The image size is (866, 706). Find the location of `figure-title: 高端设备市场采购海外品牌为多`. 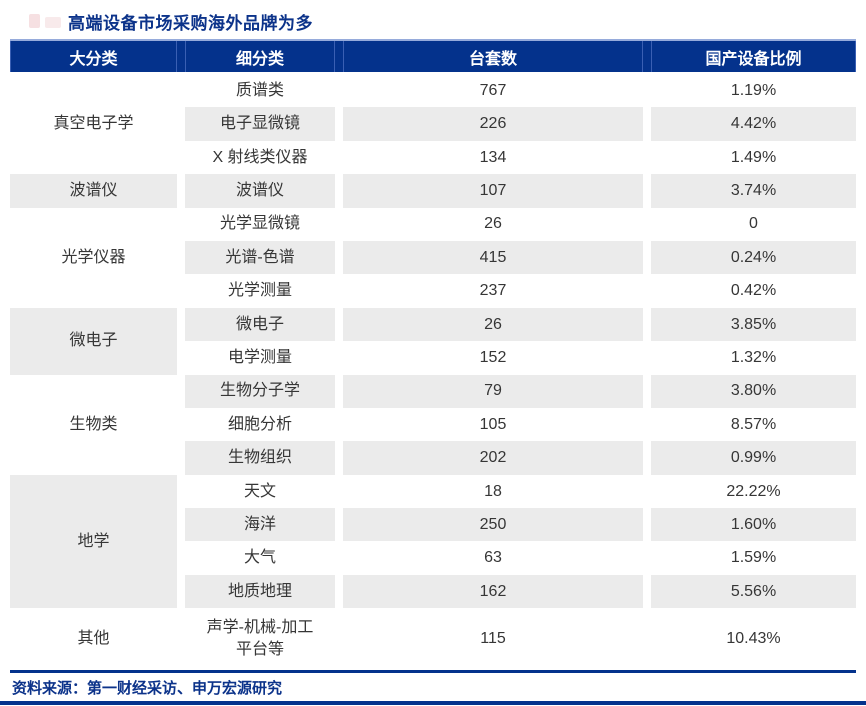

figure-title: 高端设备市场采购海外品牌为多 is located at coordinates (190, 23).